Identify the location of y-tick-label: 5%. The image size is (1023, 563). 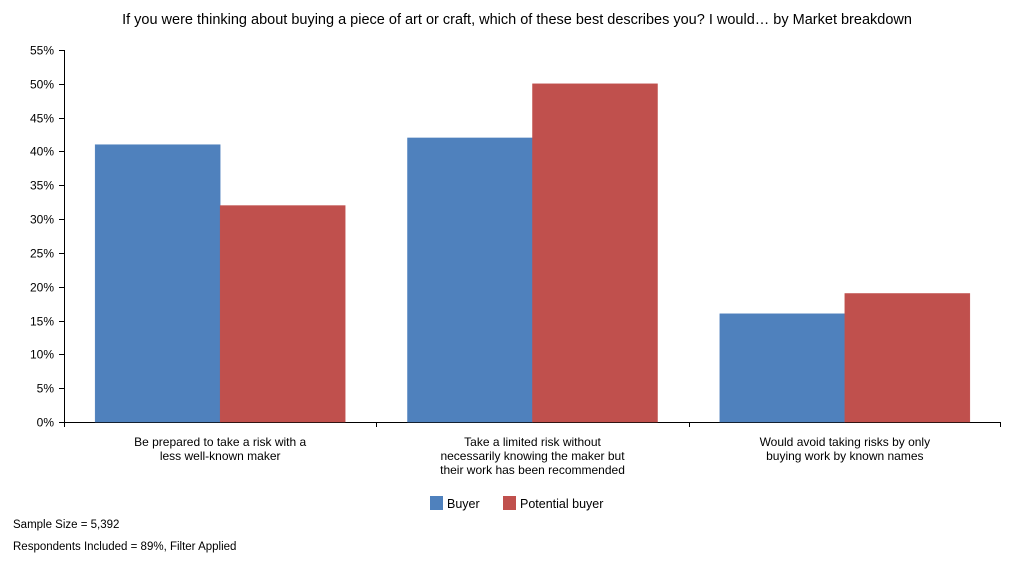
(46, 389).